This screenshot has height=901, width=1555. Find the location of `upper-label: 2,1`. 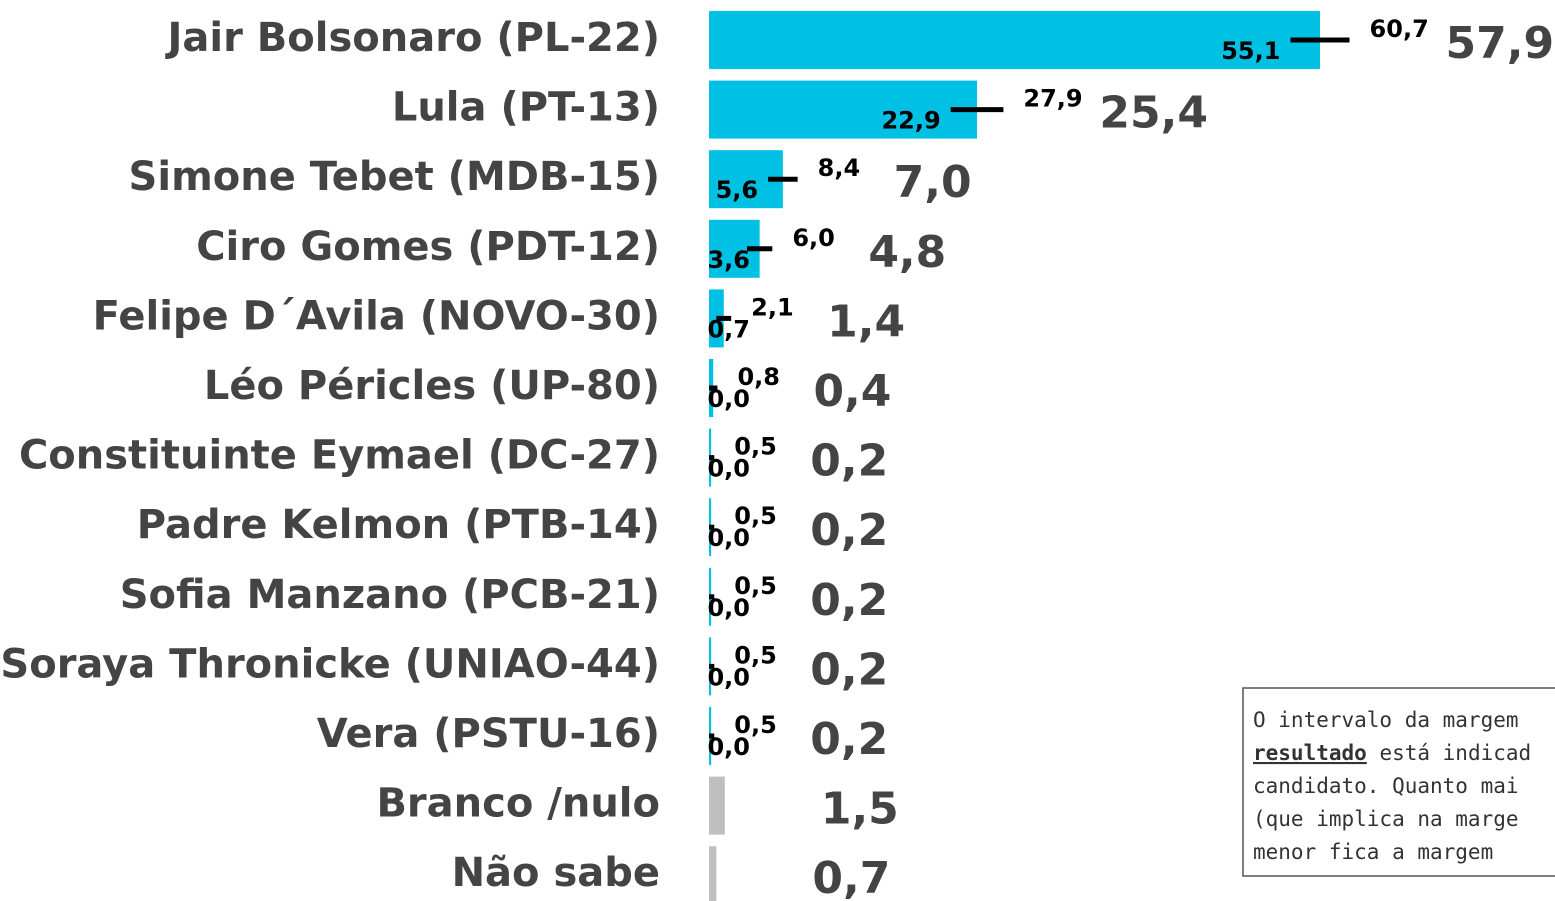

upper-label: 2,1 is located at coordinates (772, 307).